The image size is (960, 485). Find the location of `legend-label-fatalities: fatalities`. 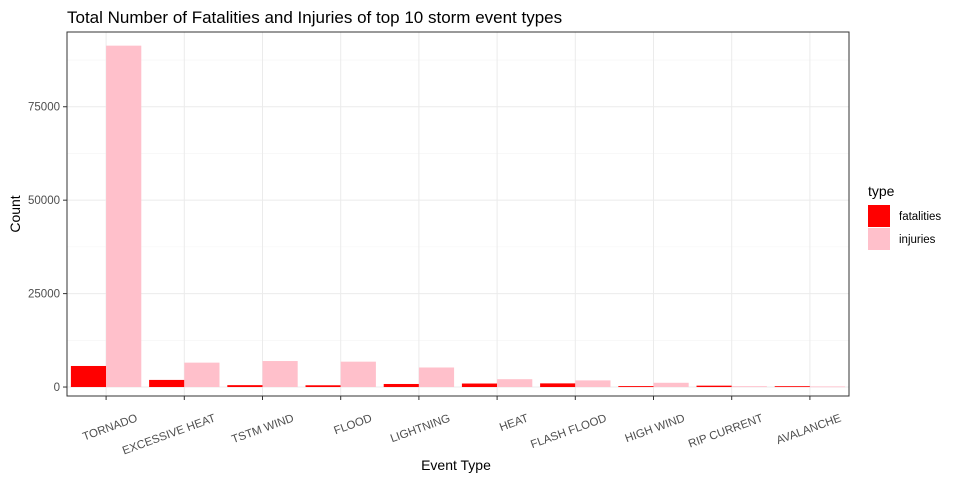

legend-label-fatalities: fatalities is located at coordinates (920, 217).